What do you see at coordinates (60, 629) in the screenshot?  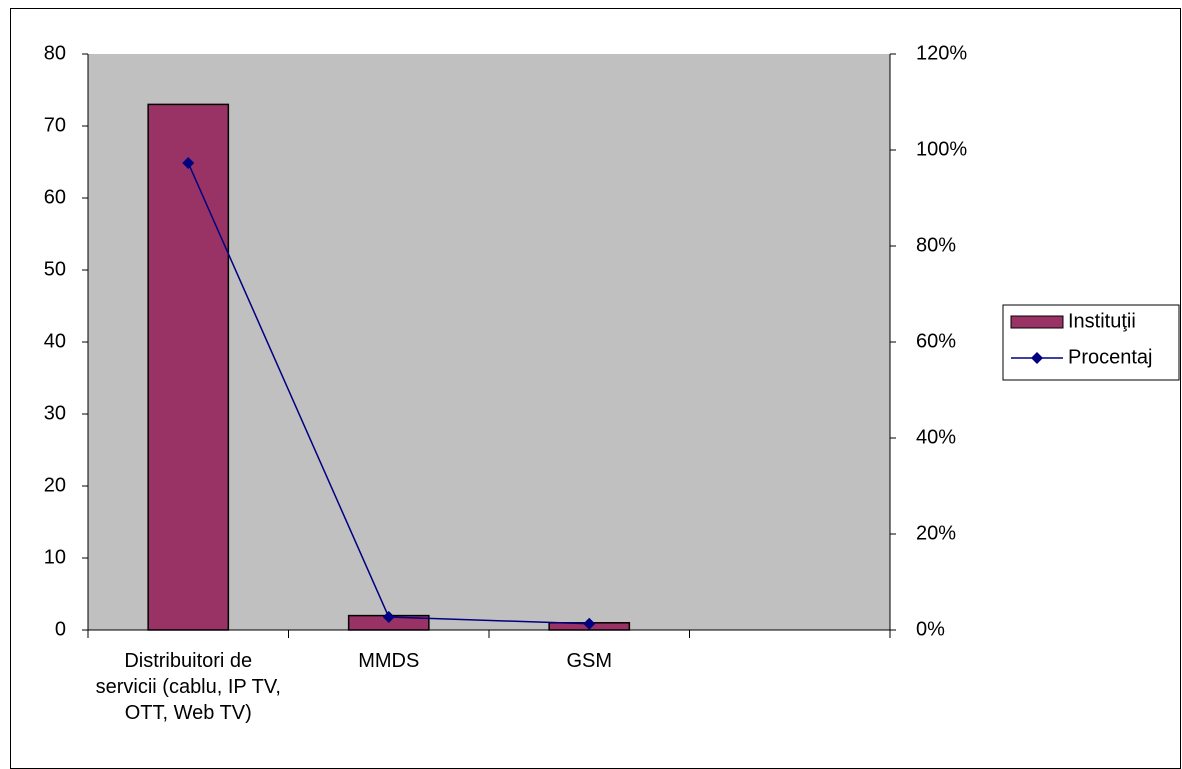 I see `y-tick-label: 0` at bounding box center [60, 629].